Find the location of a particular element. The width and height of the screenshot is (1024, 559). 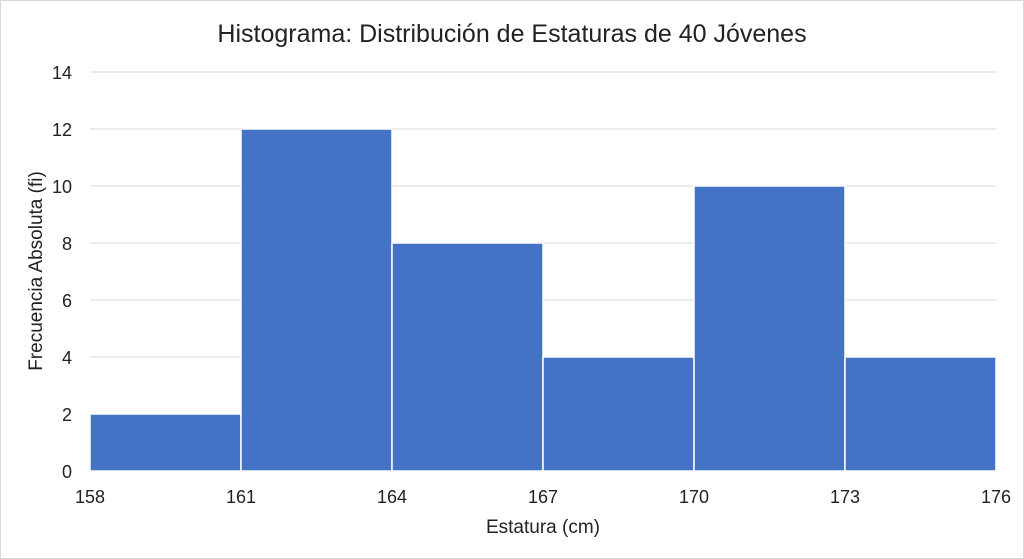

y-axis-label: Frecuencia Absoluta (fi) is located at coordinates (36, 271).